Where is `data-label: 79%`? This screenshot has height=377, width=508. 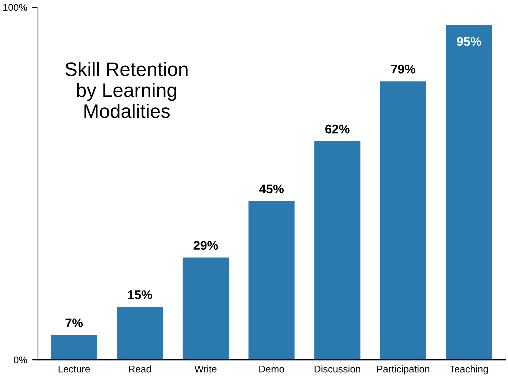 data-label: 79% is located at coordinates (403, 69).